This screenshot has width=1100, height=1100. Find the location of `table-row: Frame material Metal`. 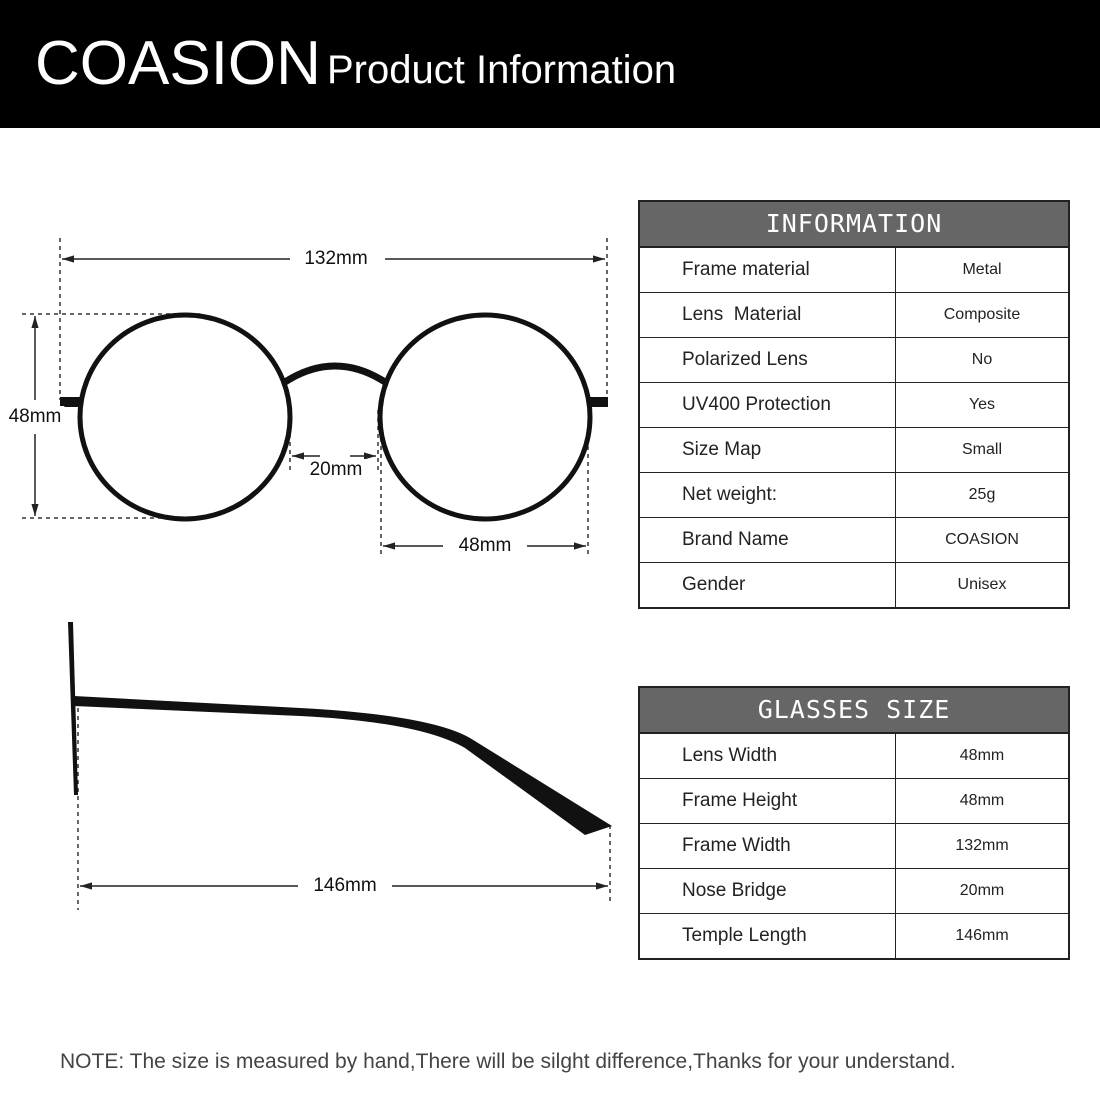

table-row: Frame material Metal is located at coordinates (854, 270).